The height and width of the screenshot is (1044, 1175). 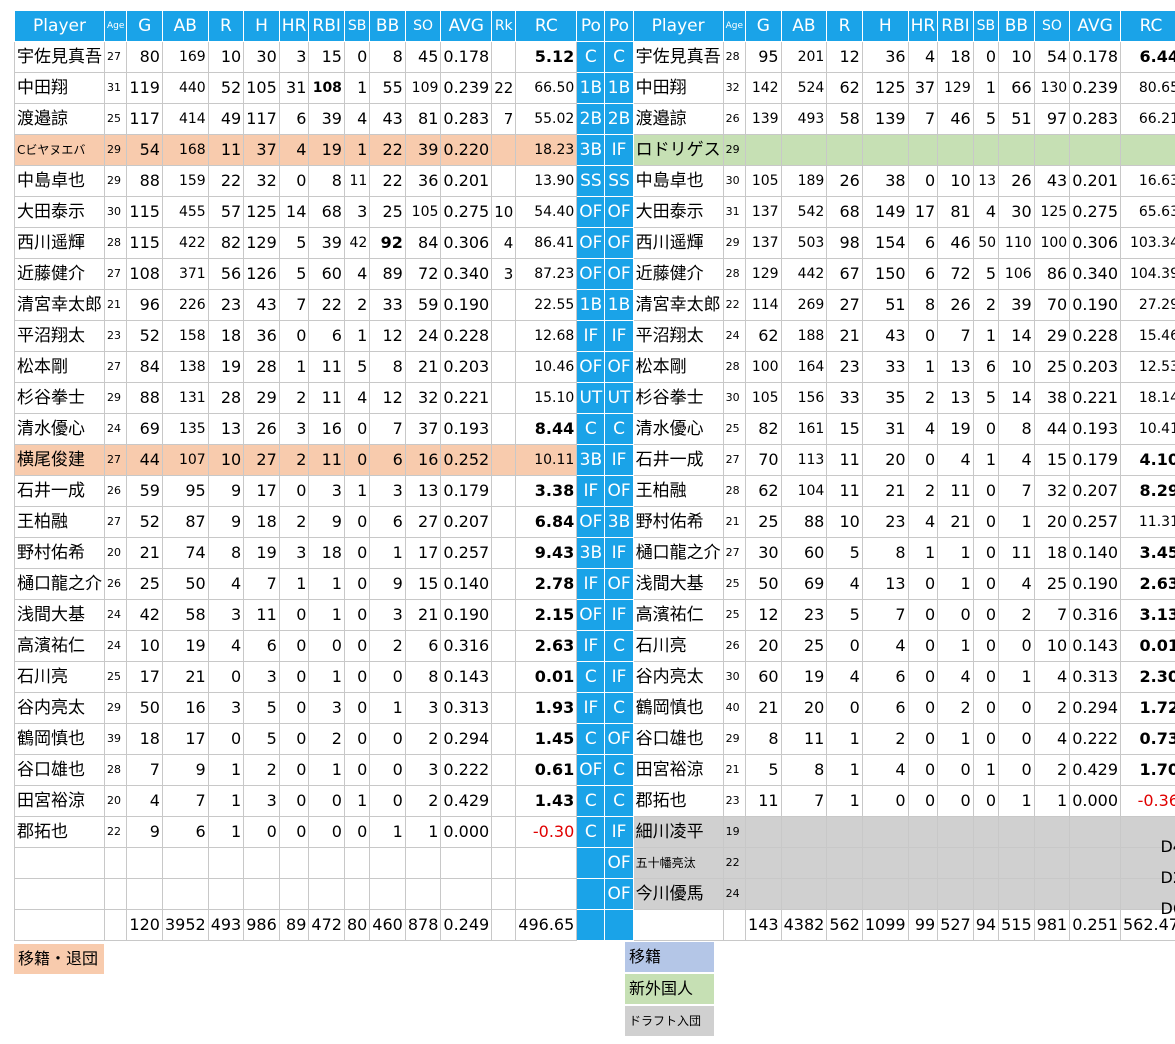 I want to click on right-g, so click(x=763, y=150).